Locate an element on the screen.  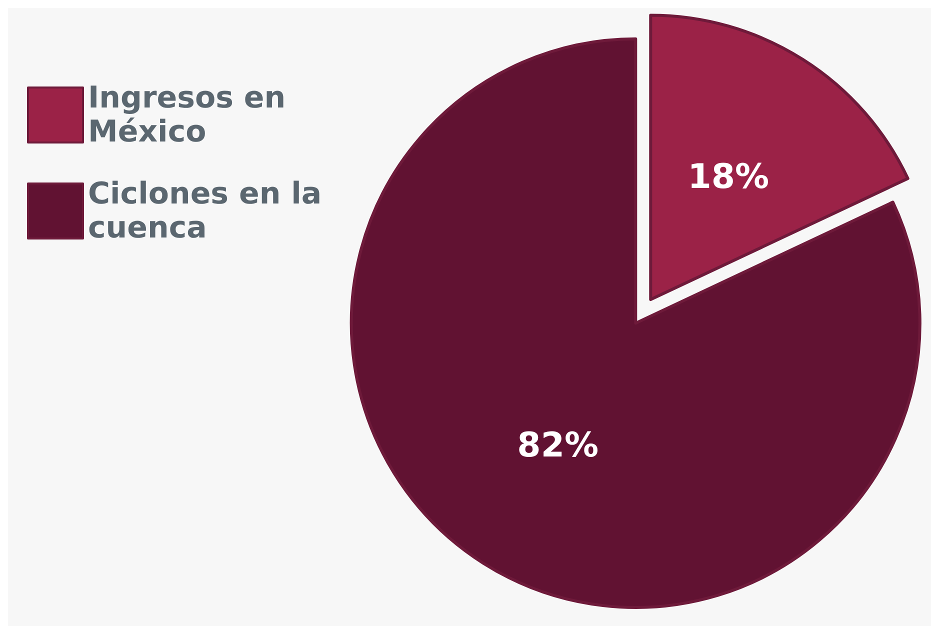
data-label: 82% is located at coordinates (558, 446).